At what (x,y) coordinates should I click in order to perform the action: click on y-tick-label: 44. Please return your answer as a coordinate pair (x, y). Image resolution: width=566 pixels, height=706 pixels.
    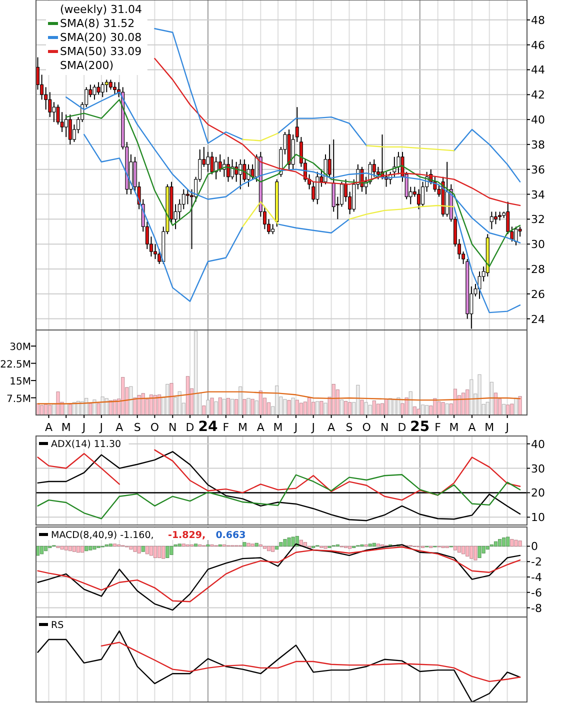
    Looking at the image, I should click on (538, 70).